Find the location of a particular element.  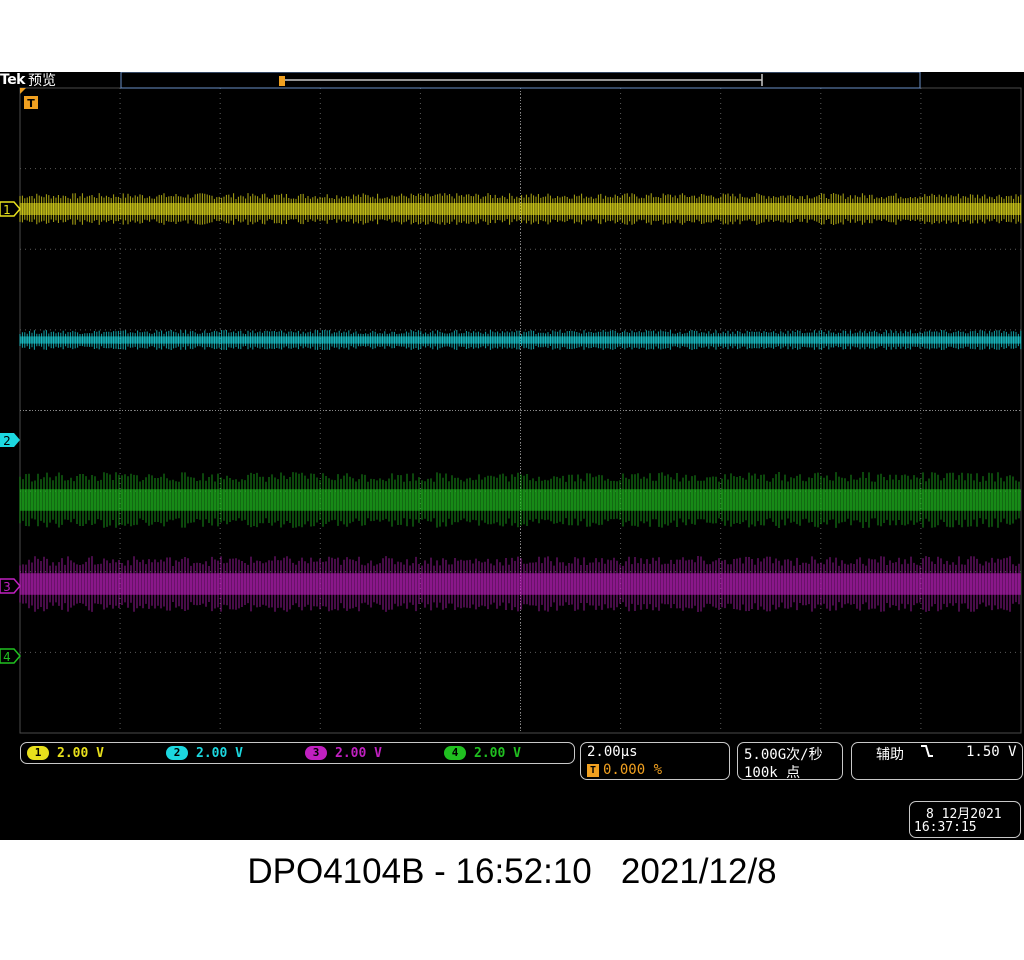

ch2-scale: 2.00 V is located at coordinates (219, 753).